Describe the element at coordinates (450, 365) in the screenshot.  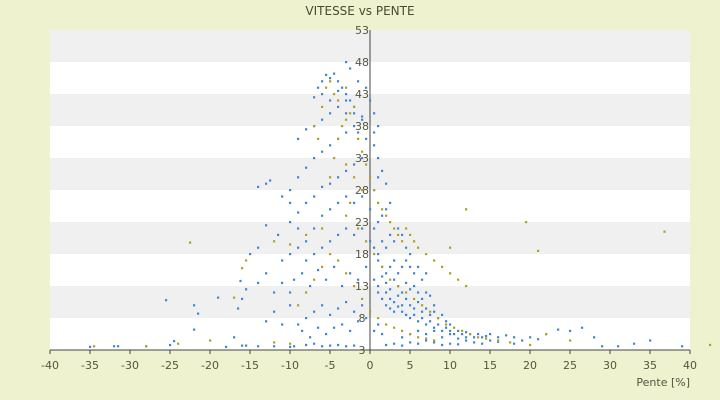
I see `x-tick-label: 10` at that location.